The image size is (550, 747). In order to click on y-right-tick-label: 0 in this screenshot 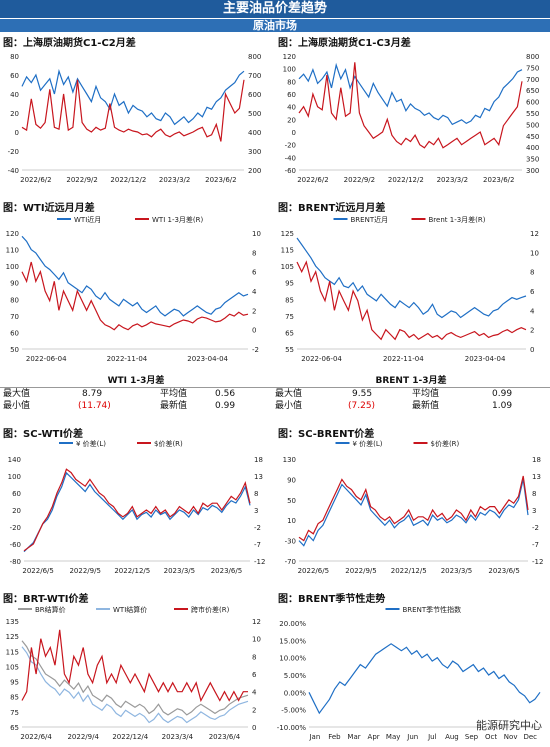, I will do `click(254, 331)`.